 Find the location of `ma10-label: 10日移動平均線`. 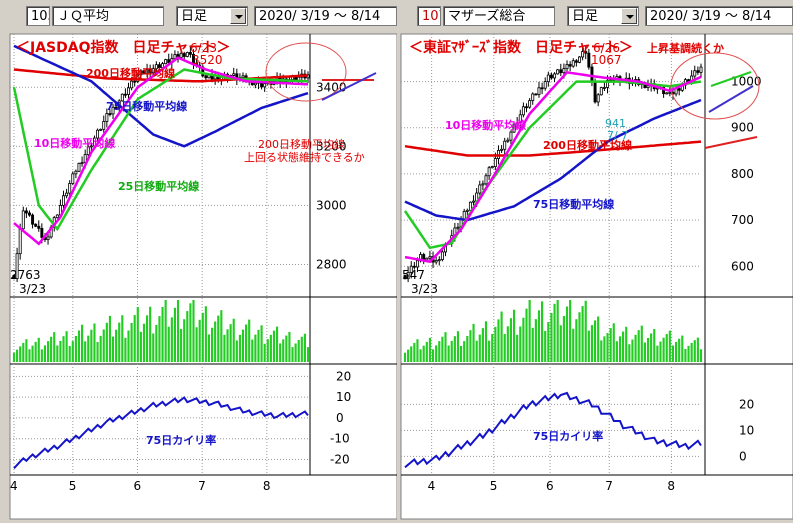

ma10-label: 10日移動平均線 is located at coordinates (485, 125).